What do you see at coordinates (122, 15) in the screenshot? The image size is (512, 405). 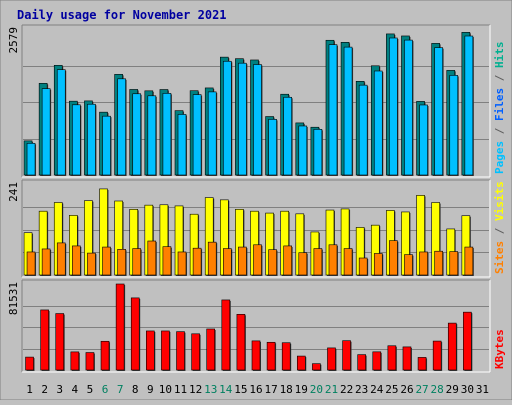 I see `chart-title: Daily usage for November 2021` at bounding box center [122, 15].